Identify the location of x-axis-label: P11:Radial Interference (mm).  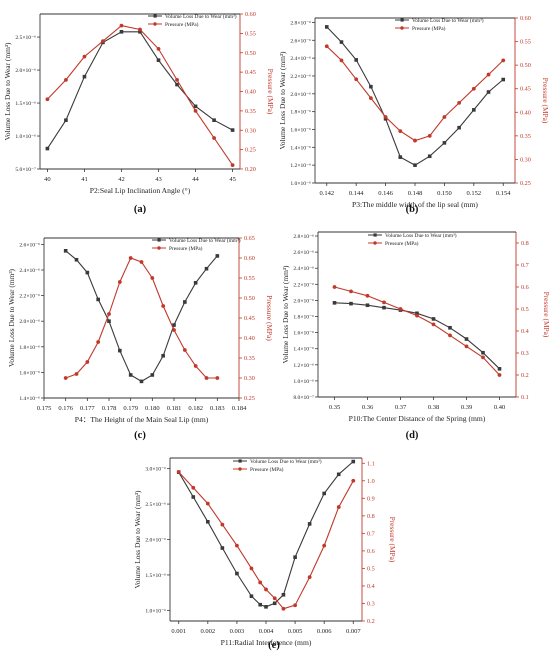
(266, 642).